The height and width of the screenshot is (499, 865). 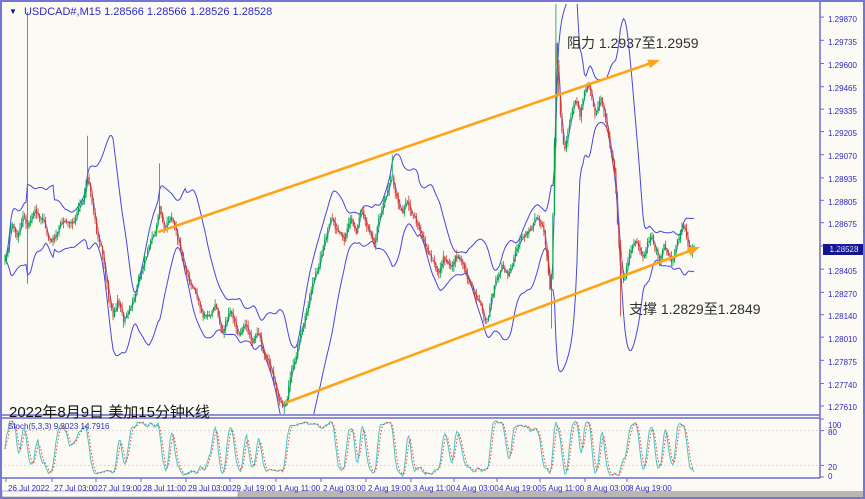 What do you see at coordinates (843, 250) in the screenshot?
I see `current-price-tag: 1.28528` at bounding box center [843, 250].